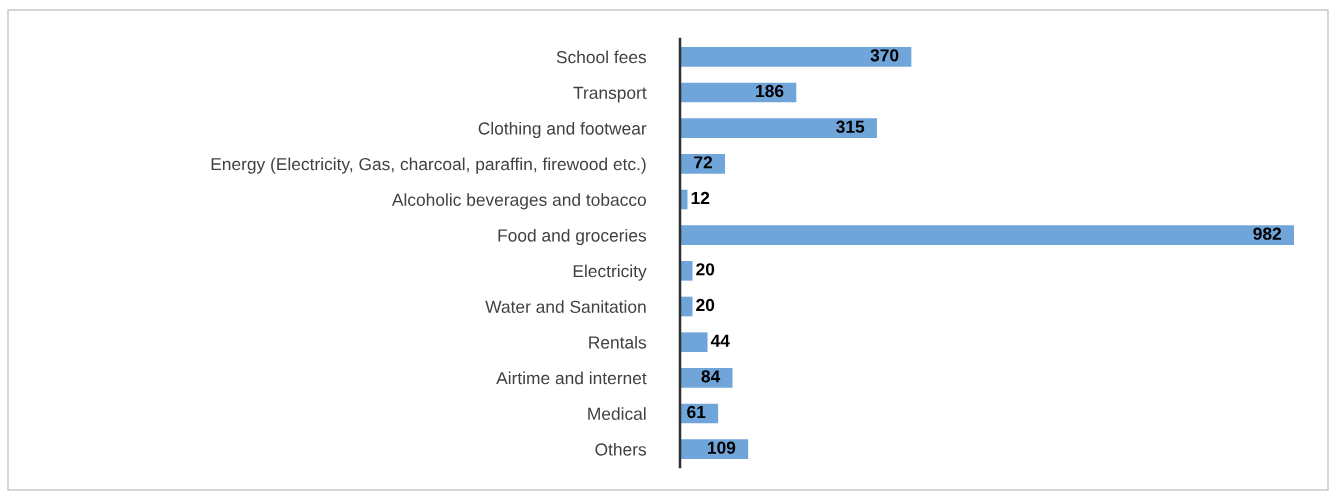 The width and height of the screenshot is (1338, 493). What do you see at coordinates (720, 340) in the screenshot?
I see `data-label: 44` at bounding box center [720, 340].